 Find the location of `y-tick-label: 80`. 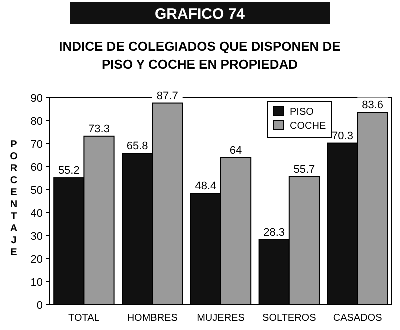

y-tick-label: 80 is located at coordinates (36, 122).